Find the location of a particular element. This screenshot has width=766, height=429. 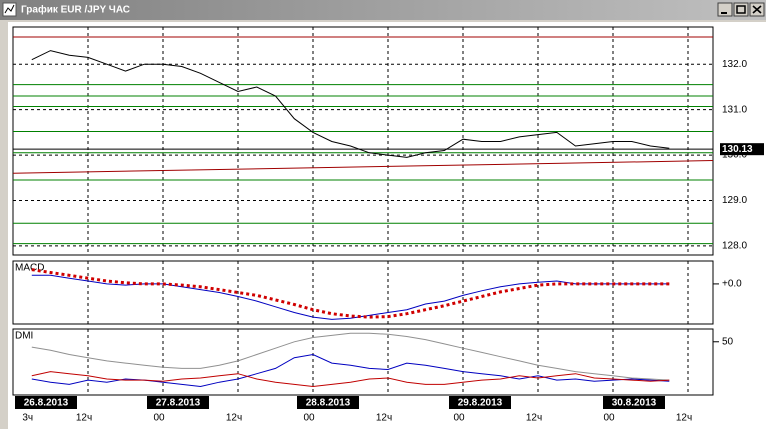

date-label: 28.8.2013 is located at coordinates (328, 403).